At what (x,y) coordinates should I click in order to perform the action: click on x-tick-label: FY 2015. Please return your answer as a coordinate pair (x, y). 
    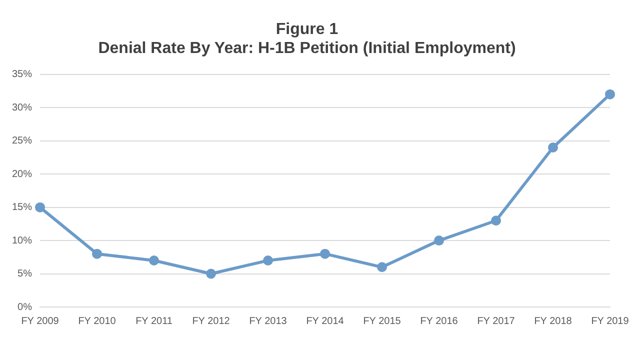
    Looking at the image, I should click on (382, 321).